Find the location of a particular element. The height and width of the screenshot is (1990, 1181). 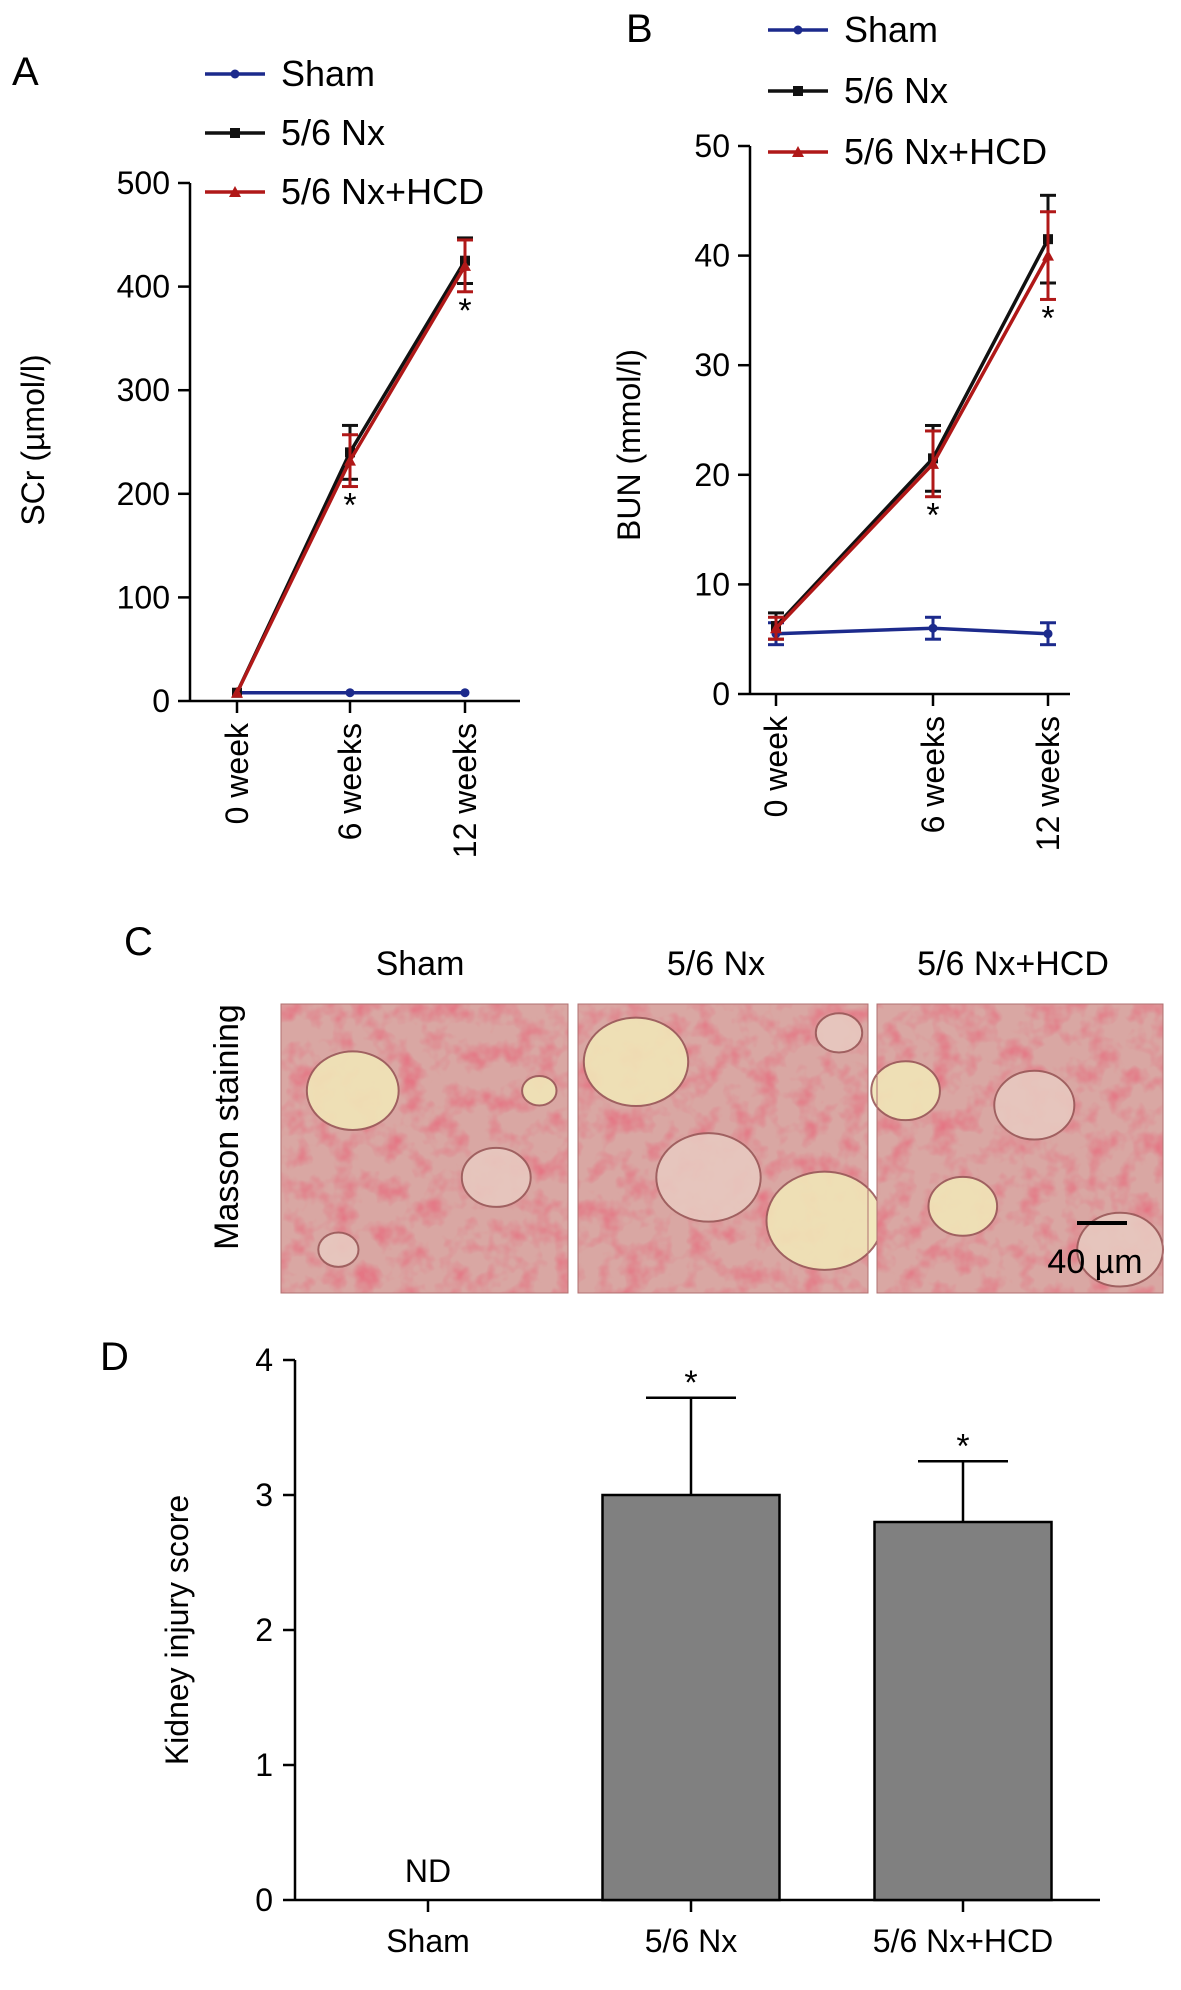

y-tick-label: 10 is located at coordinates (712, 584).